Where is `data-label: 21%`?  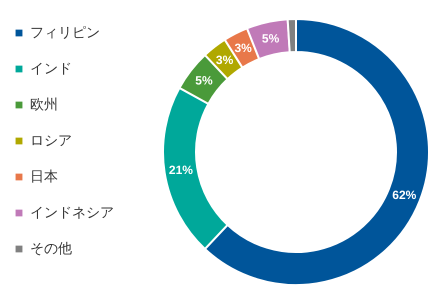 data-label: 21% is located at coordinates (181, 170).